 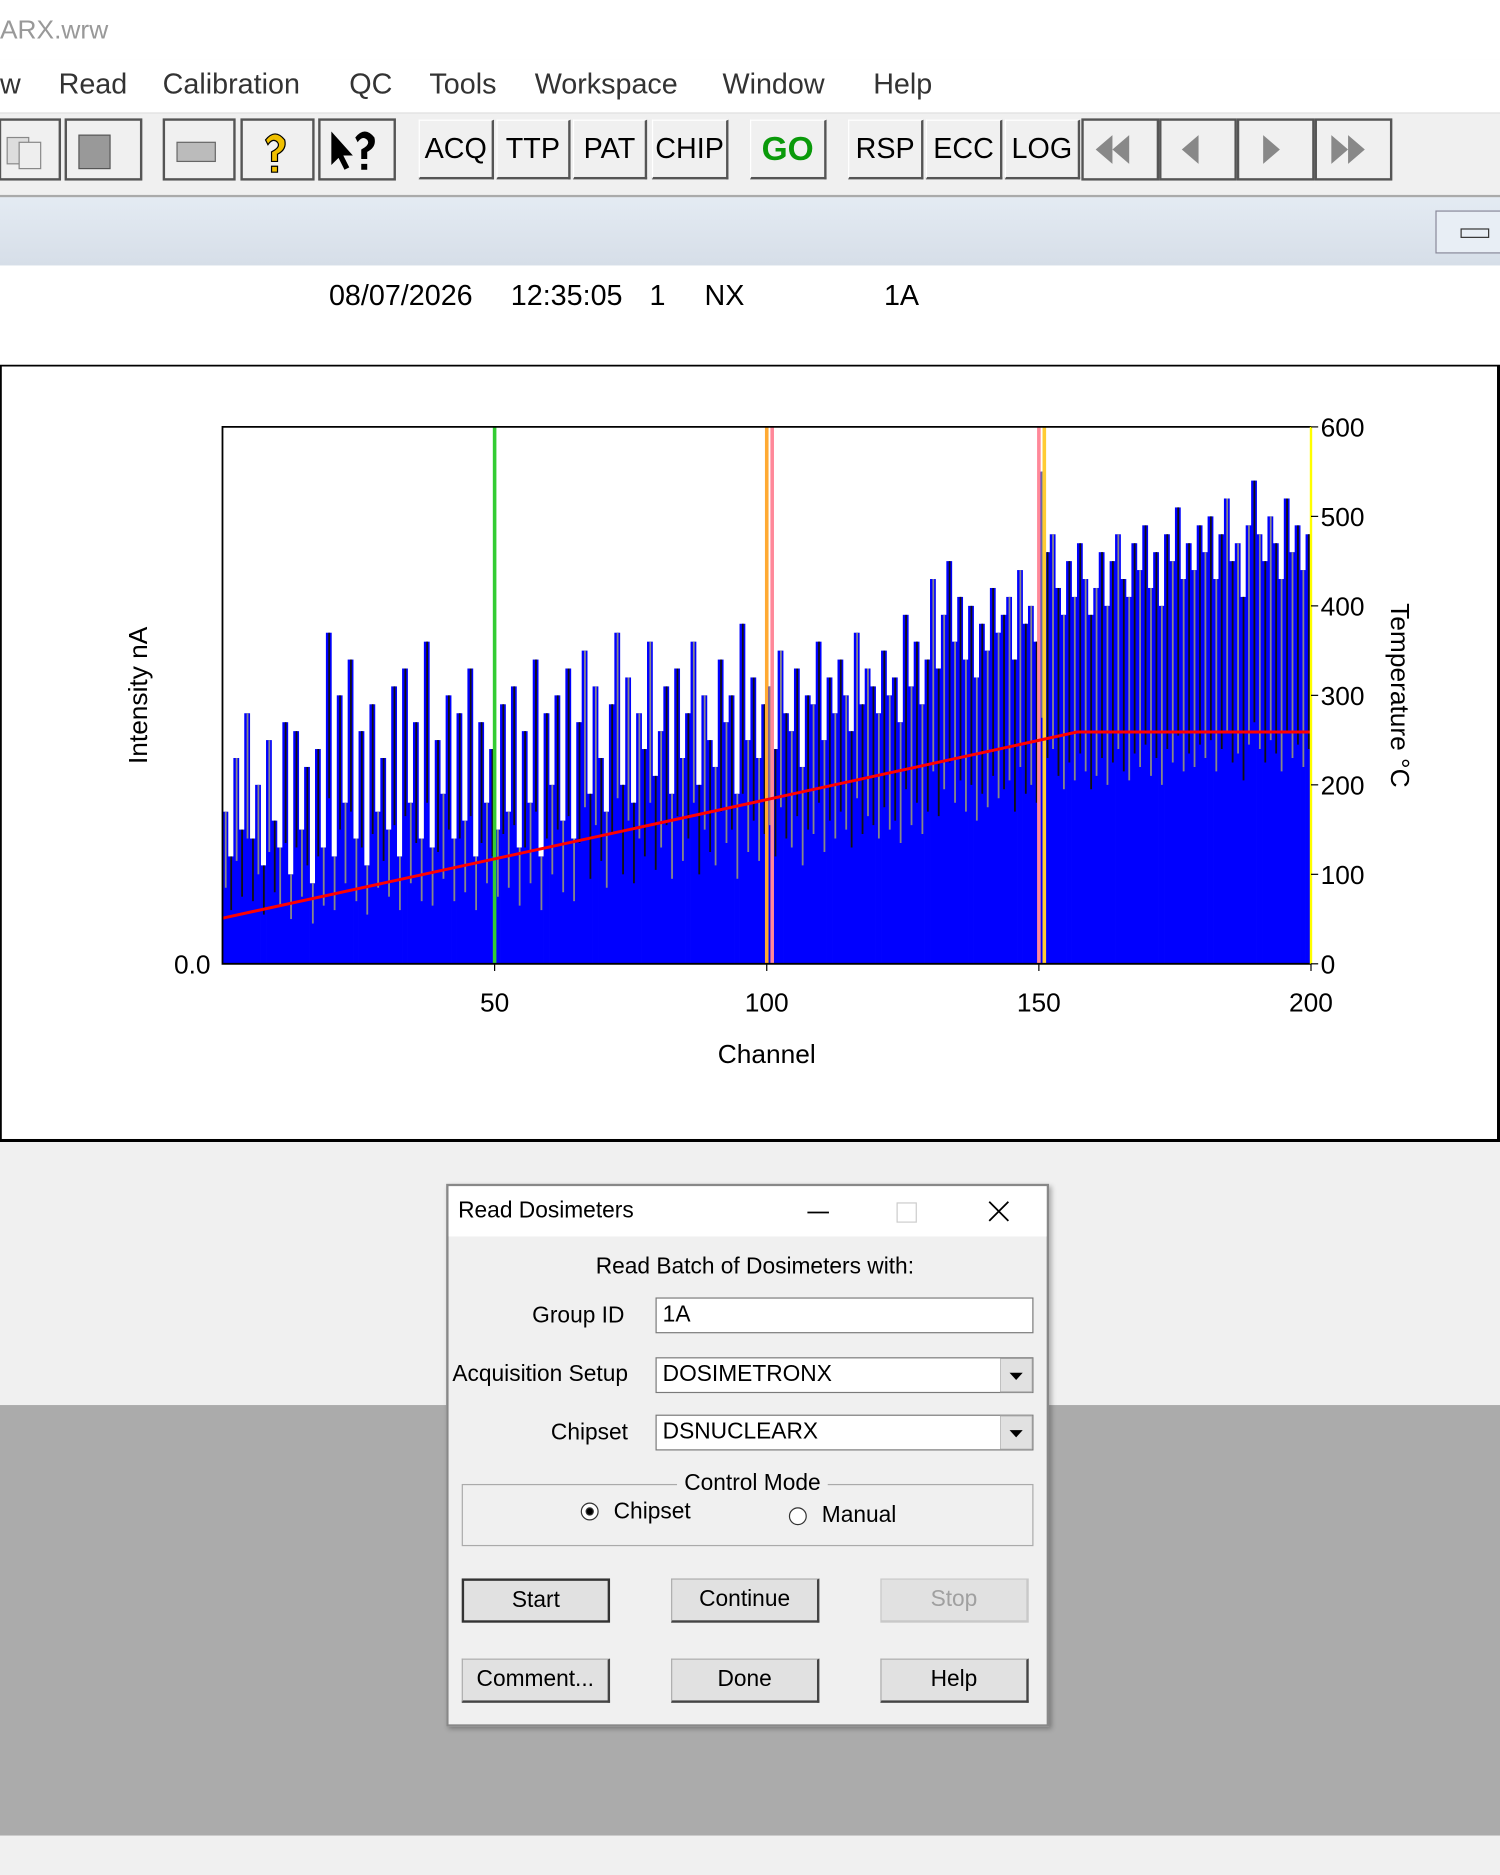 I want to click on field-label: Chipset, so click(x=589, y=1433).